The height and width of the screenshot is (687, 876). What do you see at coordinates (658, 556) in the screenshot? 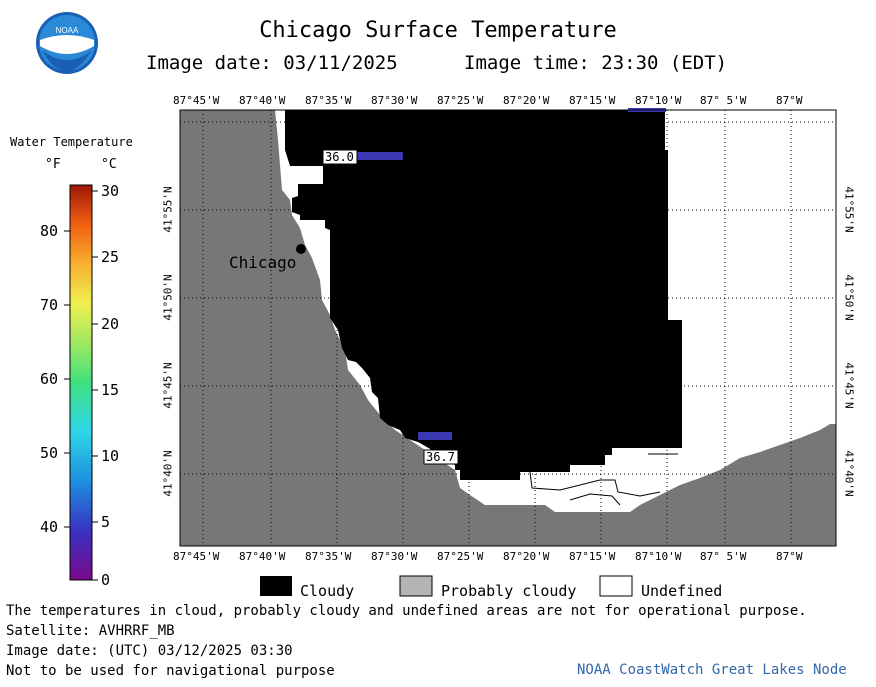
I see `lon-label-bottom: 87°10'W` at bounding box center [658, 556].